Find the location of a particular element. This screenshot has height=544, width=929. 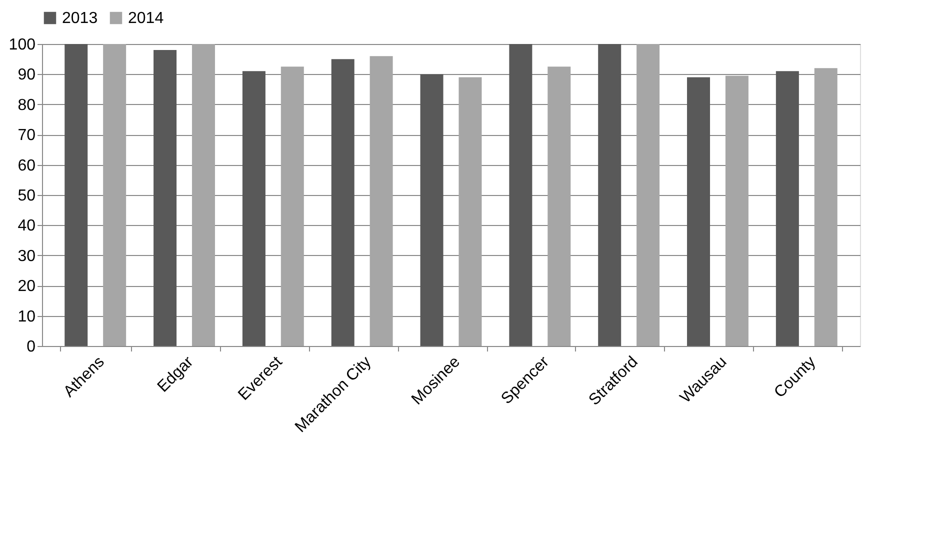

y-tick-label: 0 is located at coordinates (31, 347).